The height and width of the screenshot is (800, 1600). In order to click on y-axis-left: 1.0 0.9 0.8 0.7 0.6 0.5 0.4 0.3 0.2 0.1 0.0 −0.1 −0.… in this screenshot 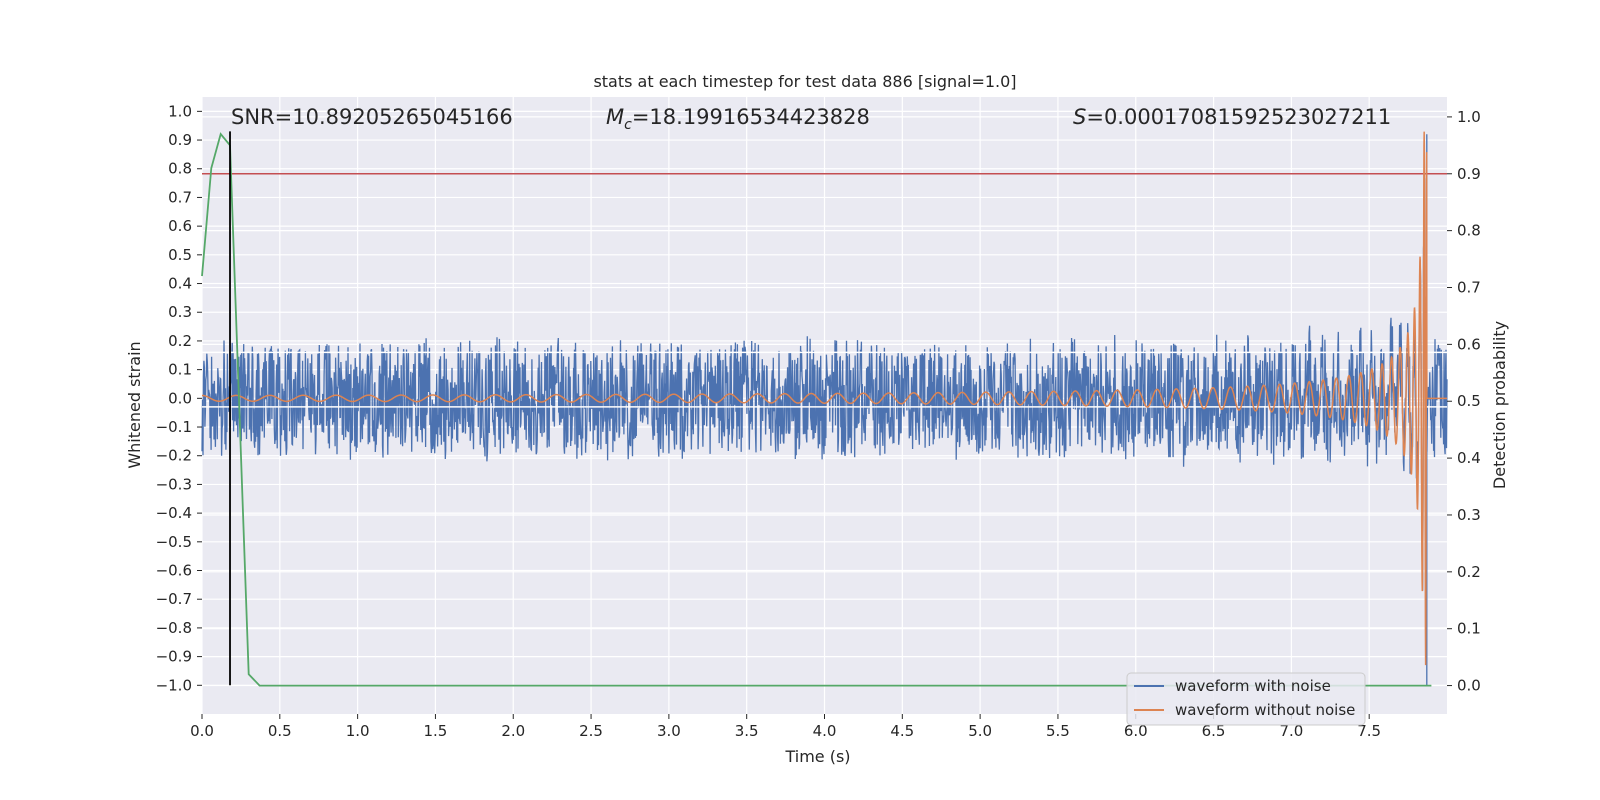, I will do `click(179, 398)`.